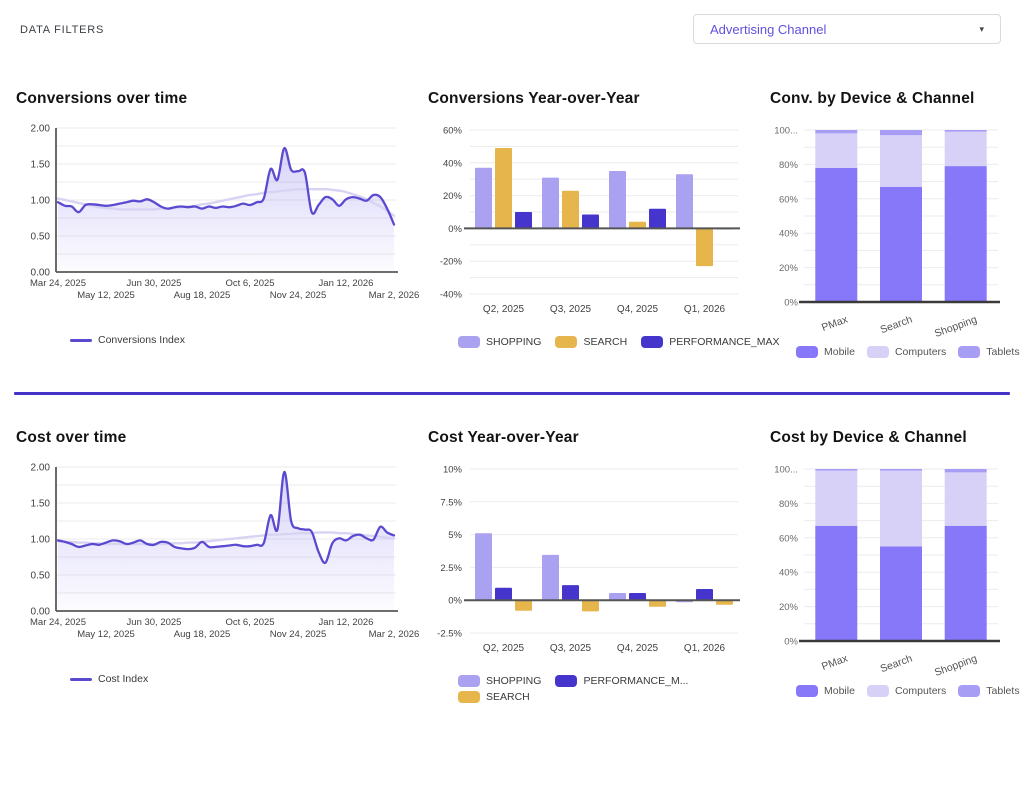 This screenshot has height=810, width=1024. What do you see at coordinates (41, 612) in the screenshot?
I see `tick-label: 0.00` at bounding box center [41, 612].